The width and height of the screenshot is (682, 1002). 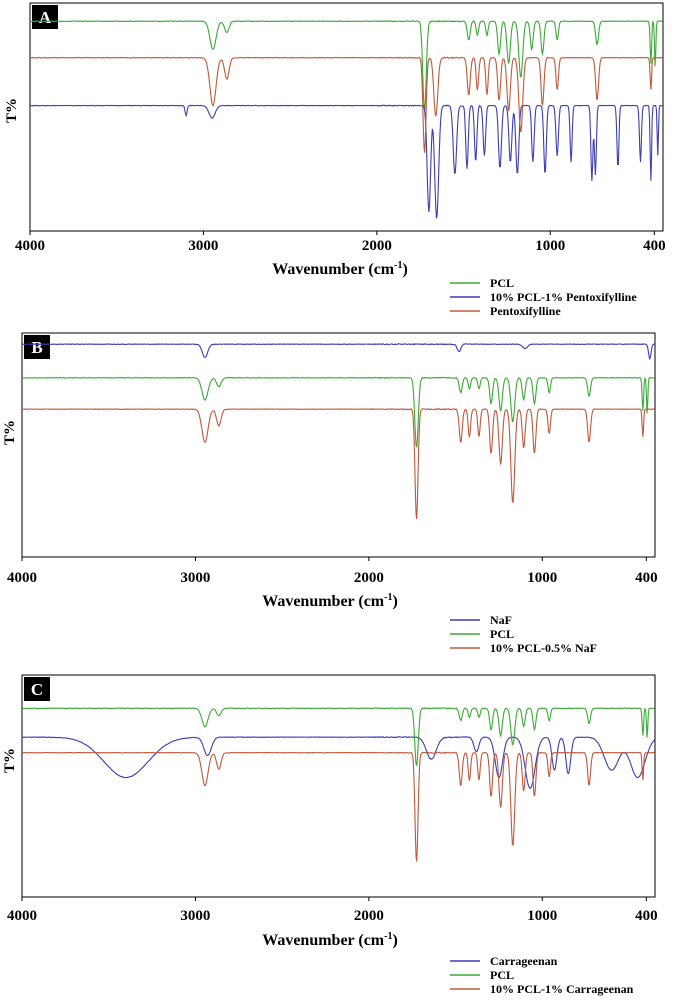 I want to click on panel-c-series, so click(x=338, y=784).